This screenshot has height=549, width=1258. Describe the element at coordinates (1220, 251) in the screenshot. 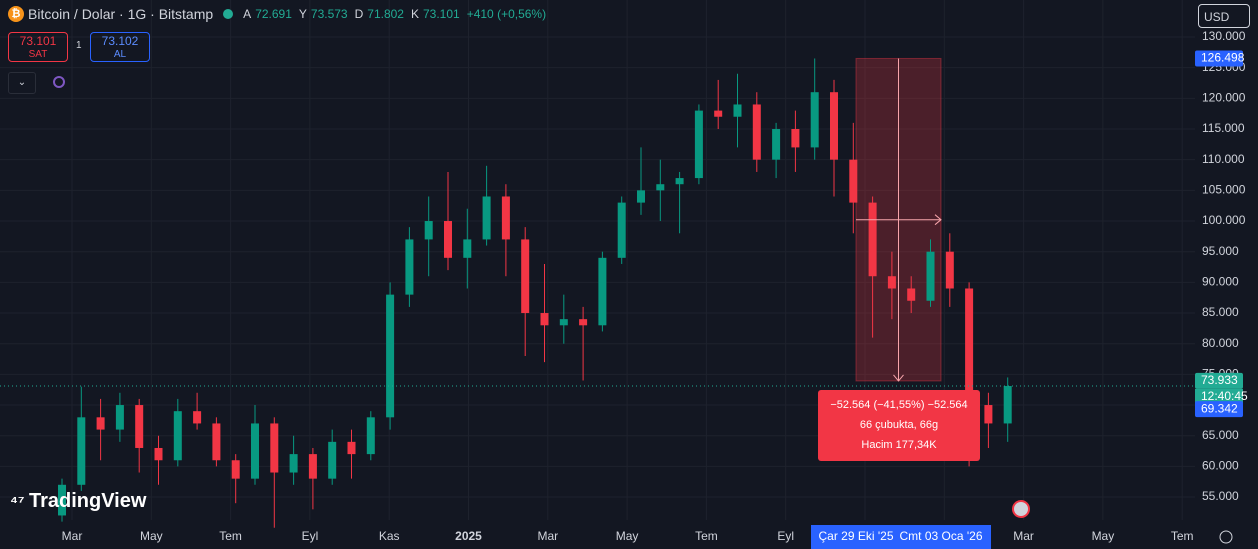

I see `y-tick-label: 95.000` at that location.